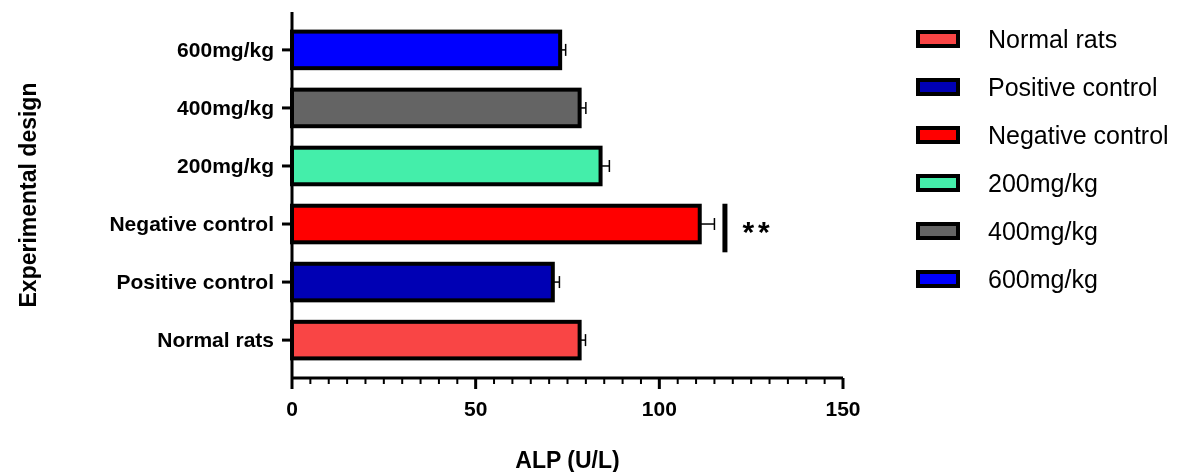 This screenshot has height=472, width=1203. What do you see at coordinates (475, 408) in the screenshot?
I see `x-tick-label: 50` at bounding box center [475, 408].